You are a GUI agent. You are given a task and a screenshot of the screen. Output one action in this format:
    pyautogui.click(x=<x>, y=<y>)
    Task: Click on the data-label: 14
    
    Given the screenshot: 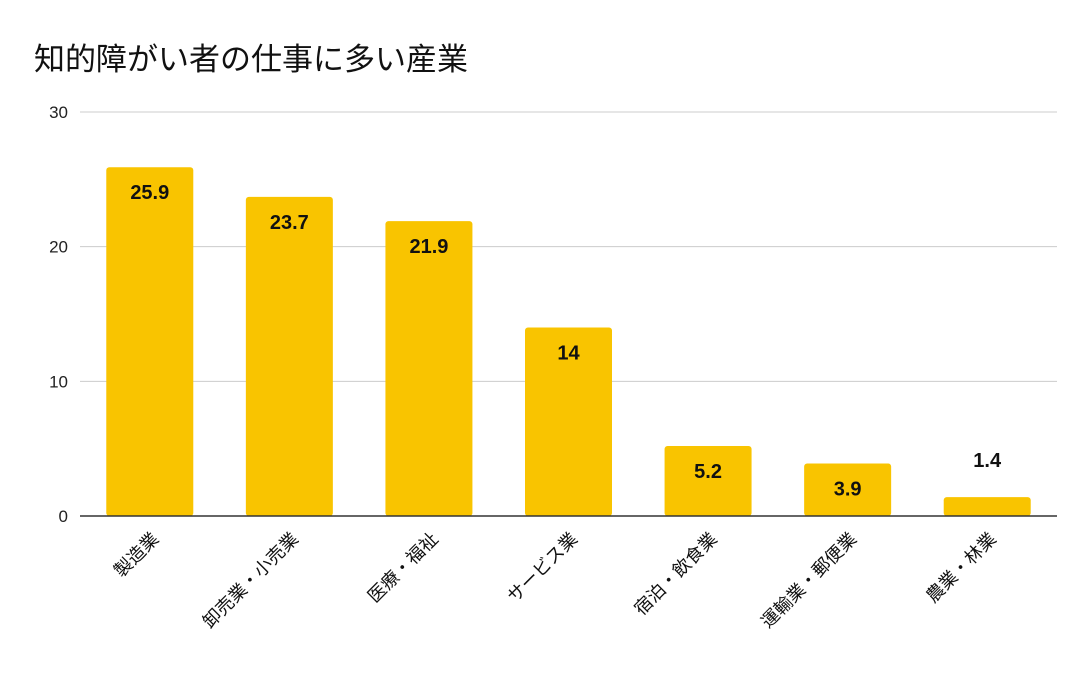 What is the action you would take?
    pyautogui.click(x=568, y=353)
    